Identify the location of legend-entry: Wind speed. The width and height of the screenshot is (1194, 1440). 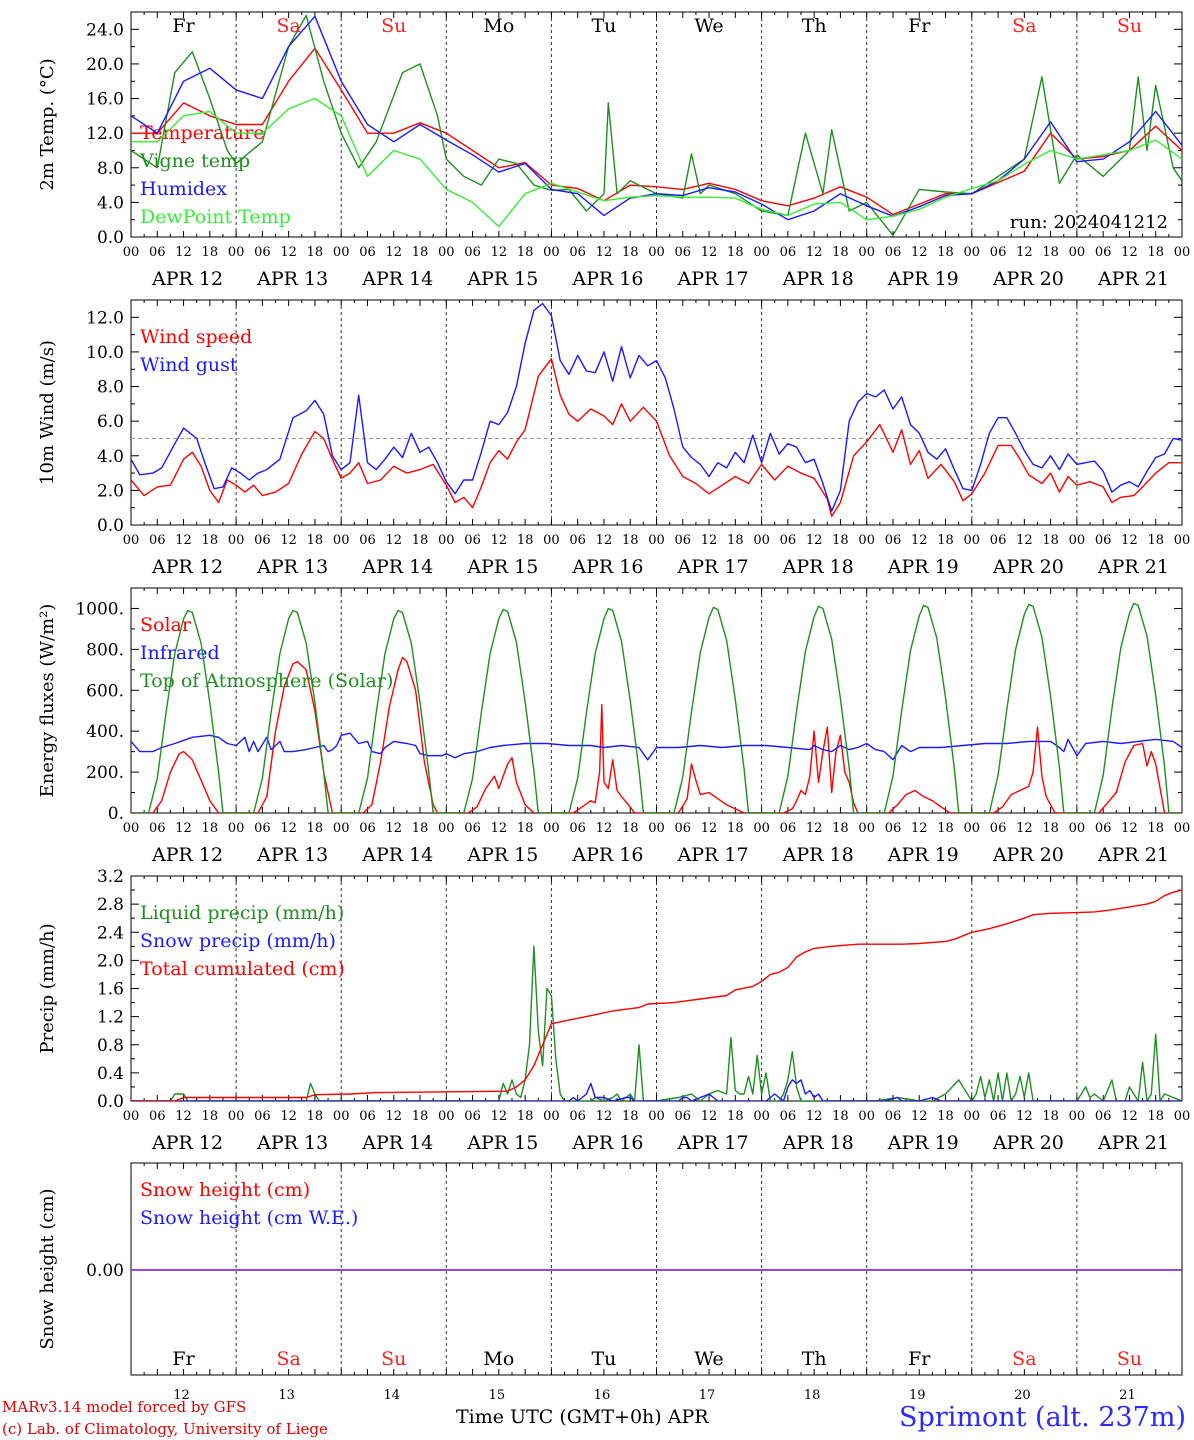
(196, 337).